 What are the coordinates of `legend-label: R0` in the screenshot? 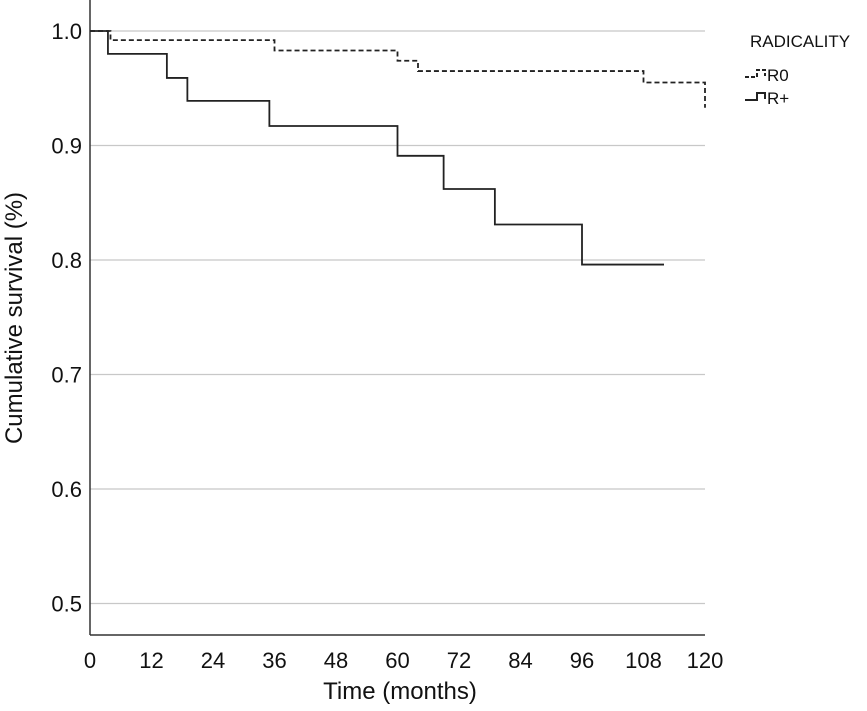 It's located at (778, 75).